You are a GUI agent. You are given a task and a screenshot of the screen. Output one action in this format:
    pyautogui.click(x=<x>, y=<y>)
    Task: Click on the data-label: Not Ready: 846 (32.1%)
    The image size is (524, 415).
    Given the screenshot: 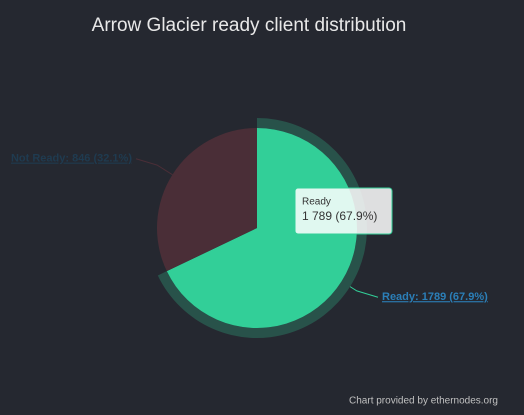 What is the action you would take?
    pyautogui.click(x=71, y=159)
    